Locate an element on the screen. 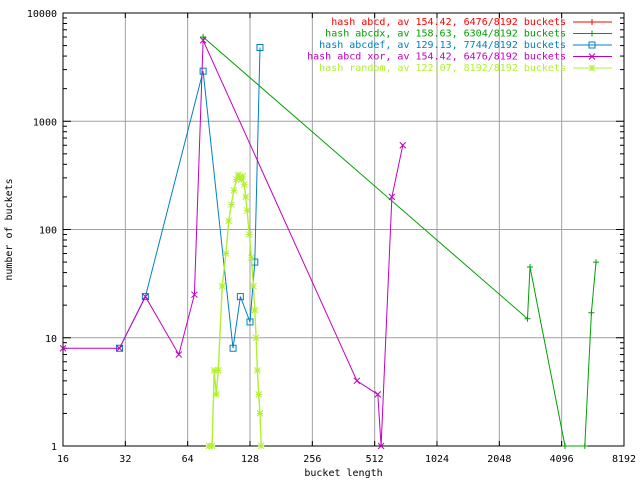 The height and width of the screenshot is (480, 640). y-tick-label: 100 is located at coordinates (48, 231).